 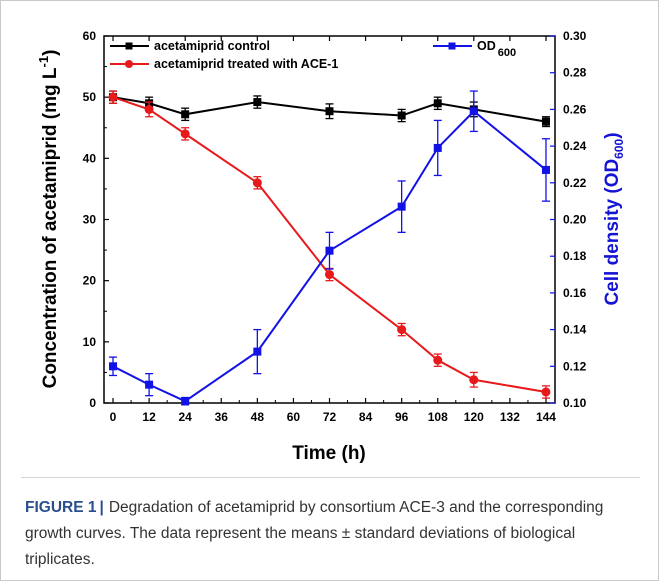 What do you see at coordinates (222, 417) in the screenshot?
I see `x-tick-label: 36` at bounding box center [222, 417].